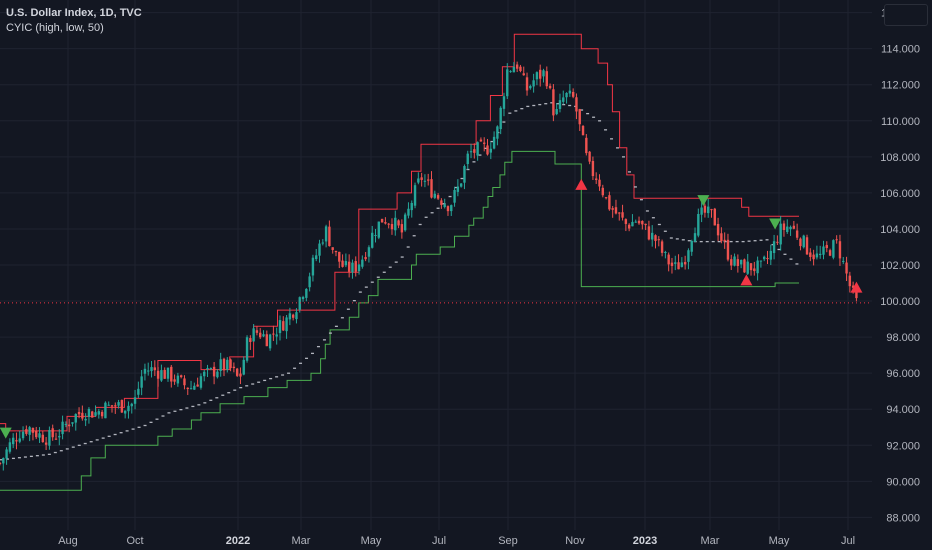  What do you see at coordinates (710, 541) in the screenshot?
I see `x-tick-label: Mar` at bounding box center [710, 541].